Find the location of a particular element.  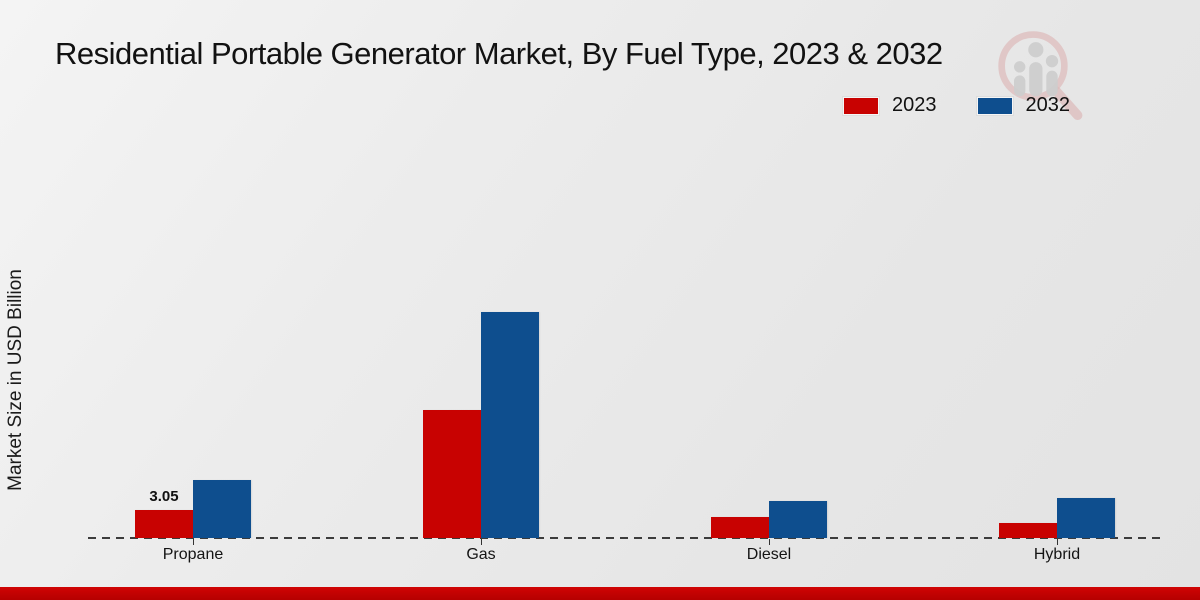

bar-gas-2023 is located at coordinates (452, 474).